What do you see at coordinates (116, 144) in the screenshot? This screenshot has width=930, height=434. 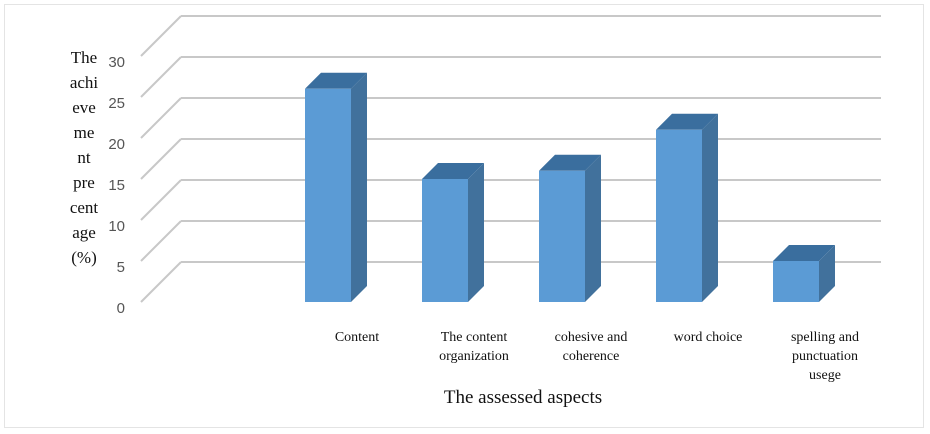 I see `y-tick-label: 20` at bounding box center [116, 144].